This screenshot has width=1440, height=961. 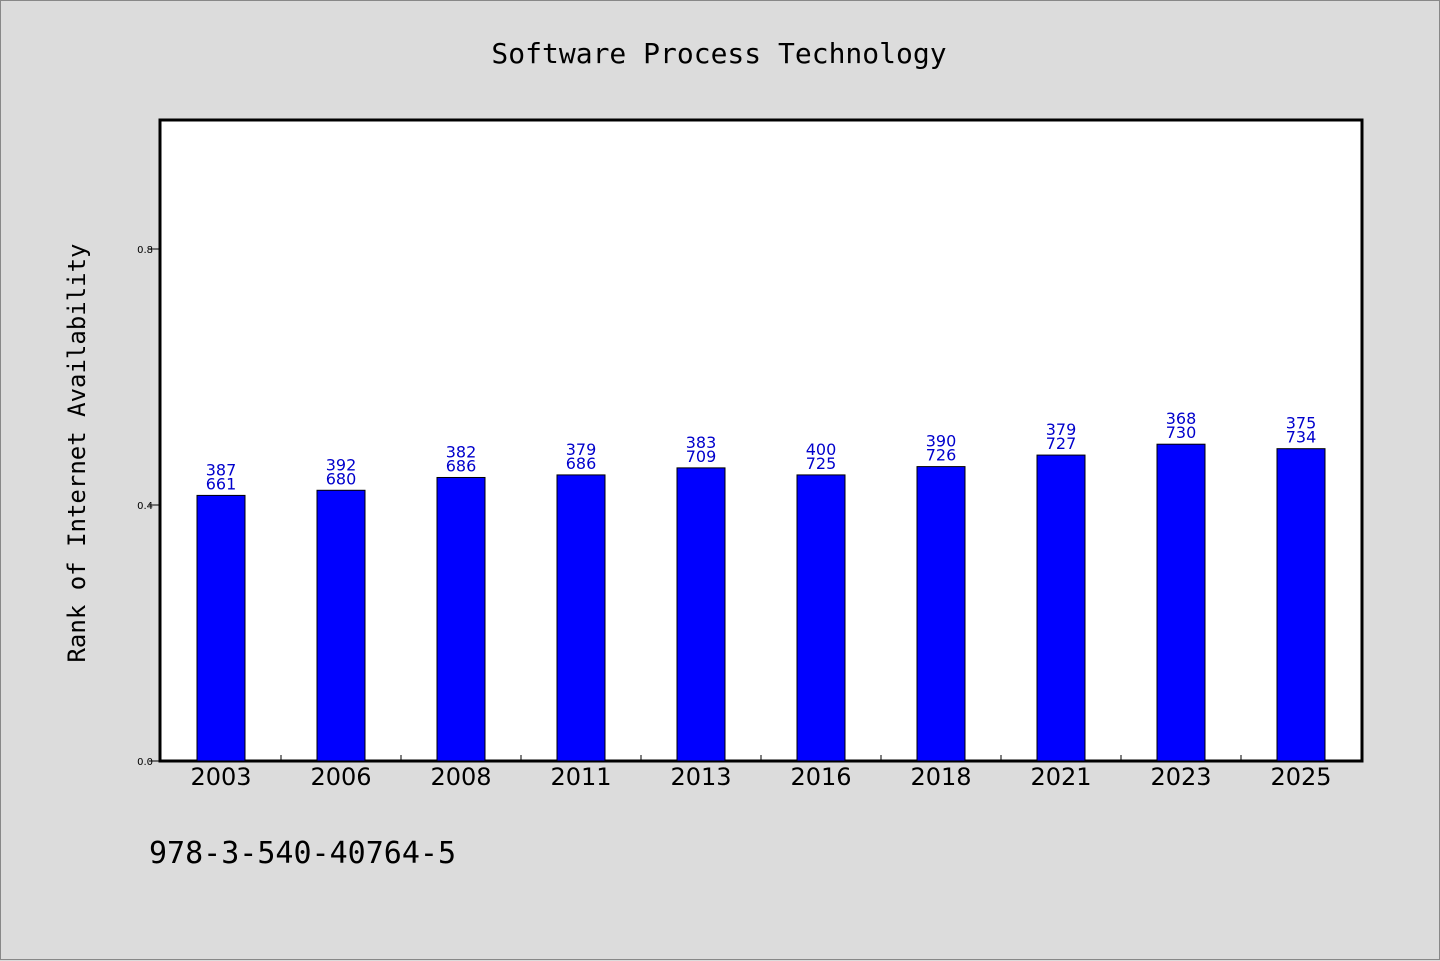 I want to click on x-tick-label: 2023, so click(x=1180, y=777).